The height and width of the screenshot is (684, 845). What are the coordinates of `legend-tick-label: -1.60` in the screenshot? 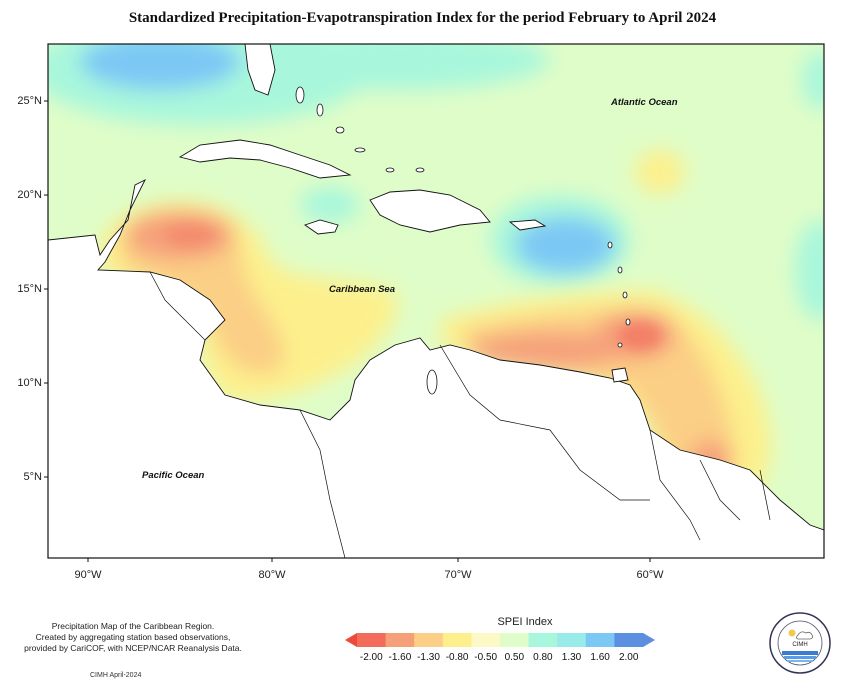 It's located at (400, 657).